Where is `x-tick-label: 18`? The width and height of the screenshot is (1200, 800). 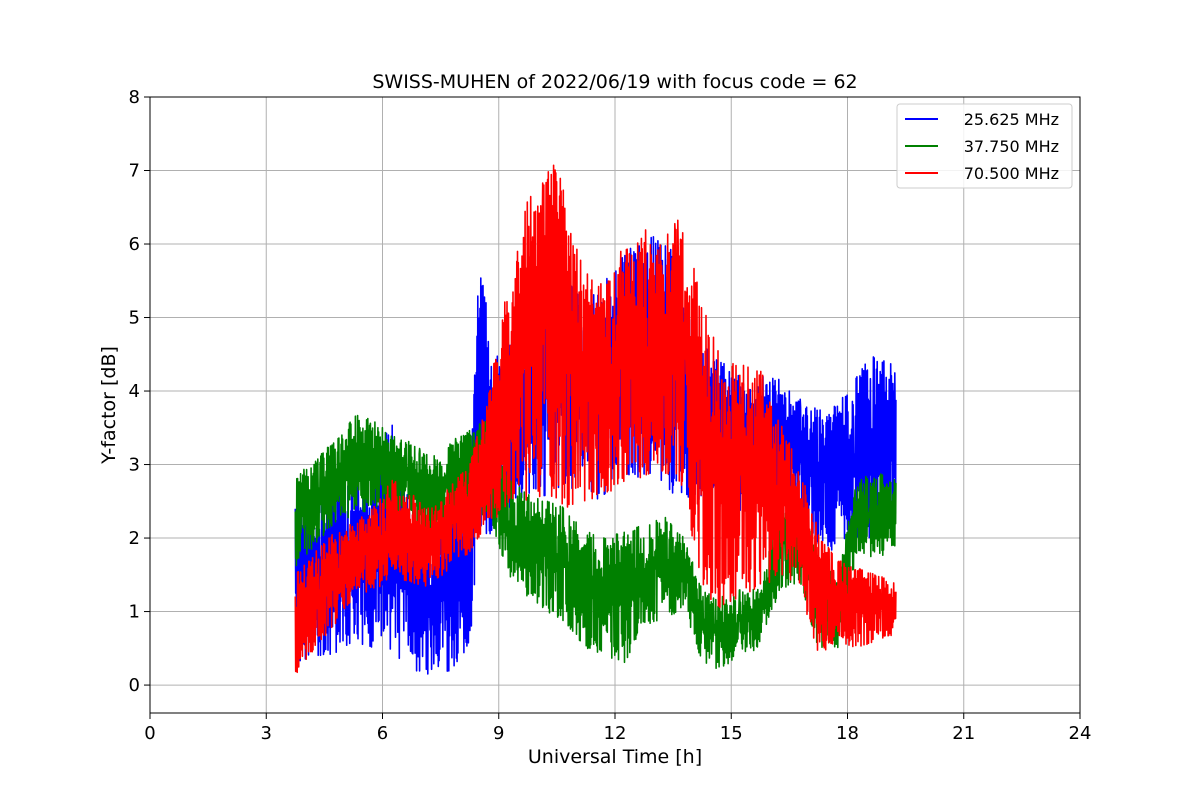 x-tick-label: 18 is located at coordinates (847, 733).